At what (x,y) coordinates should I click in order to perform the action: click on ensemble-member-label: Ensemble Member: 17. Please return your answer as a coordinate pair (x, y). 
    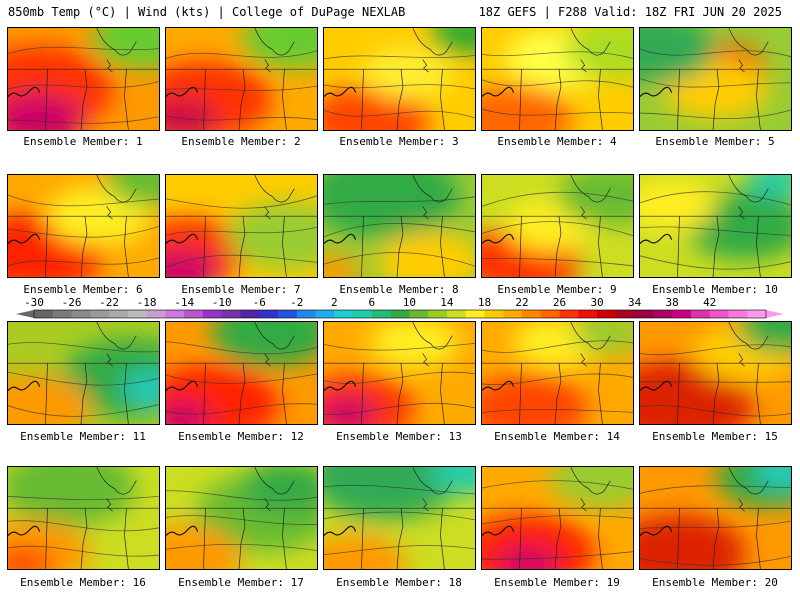
    Looking at the image, I should click on (241, 582).